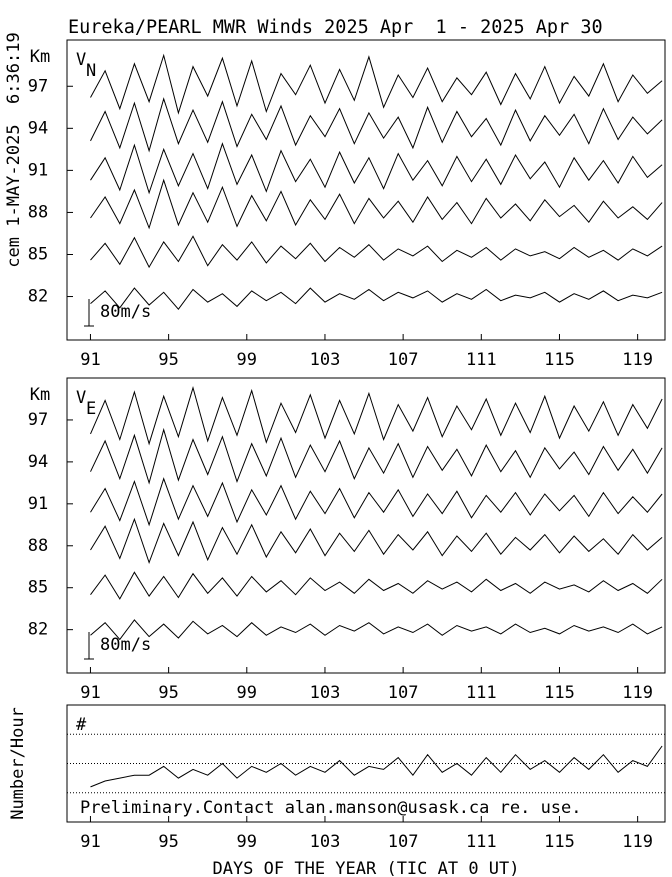 The image size is (672, 877). What do you see at coordinates (365, 868) in the screenshot?
I see `x-axis-label: DAYS OF THE YEAR (TIC AT 0 UT)` at bounding box center [365, 868].